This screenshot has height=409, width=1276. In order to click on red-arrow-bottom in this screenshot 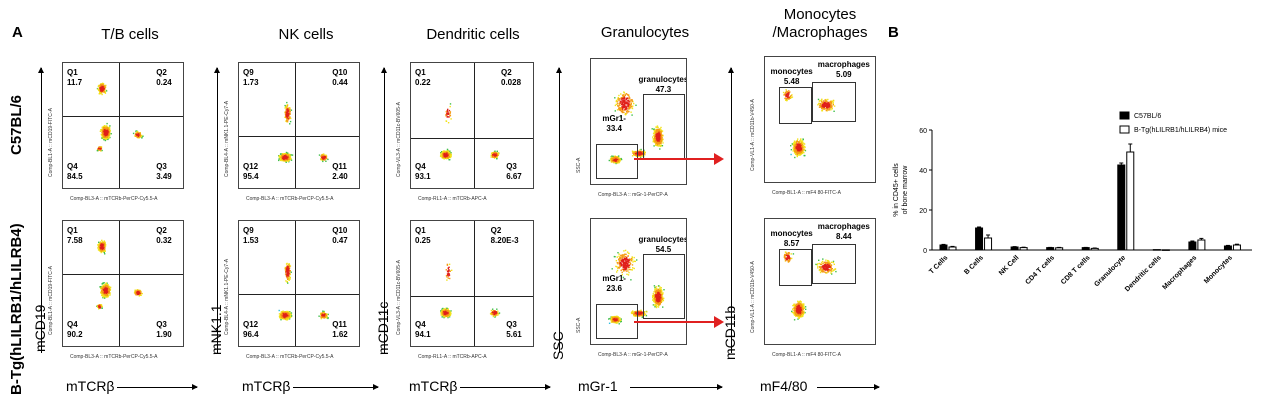, I will do `click(679, 322)`.